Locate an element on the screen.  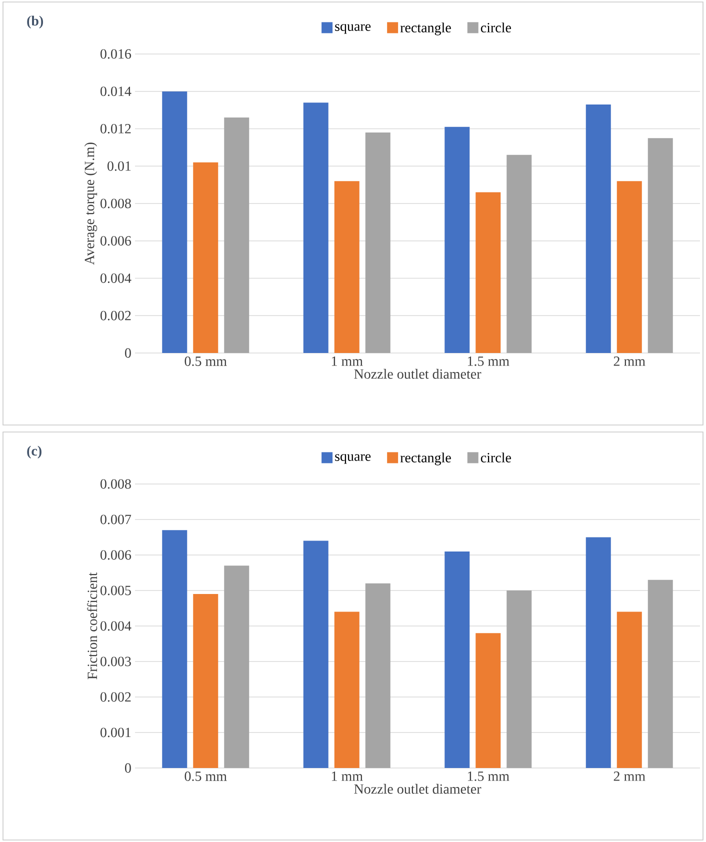
chart-title: (b) is located at coordinates (35, 22).